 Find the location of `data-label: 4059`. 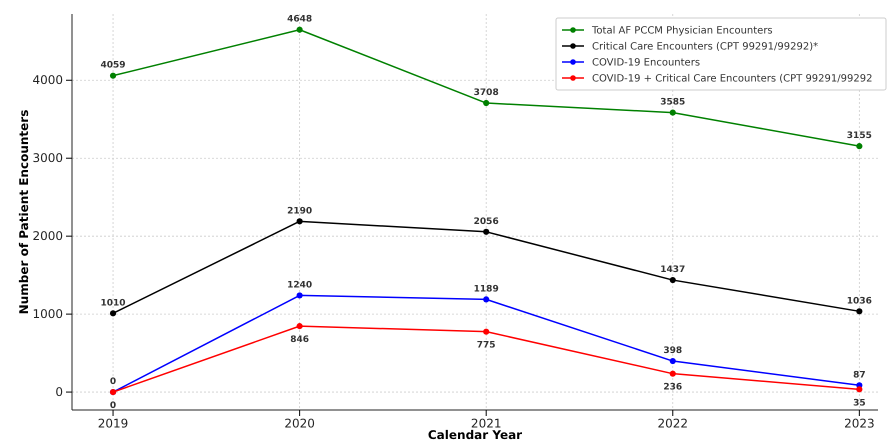

data-label: 4059 is located at coordinates (113, 65).